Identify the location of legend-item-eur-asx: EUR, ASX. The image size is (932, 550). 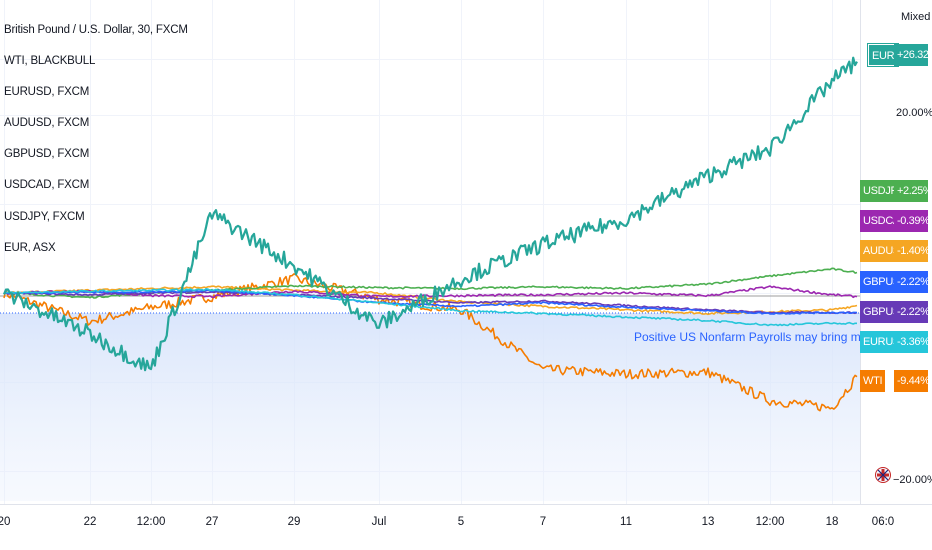
(30, 247).